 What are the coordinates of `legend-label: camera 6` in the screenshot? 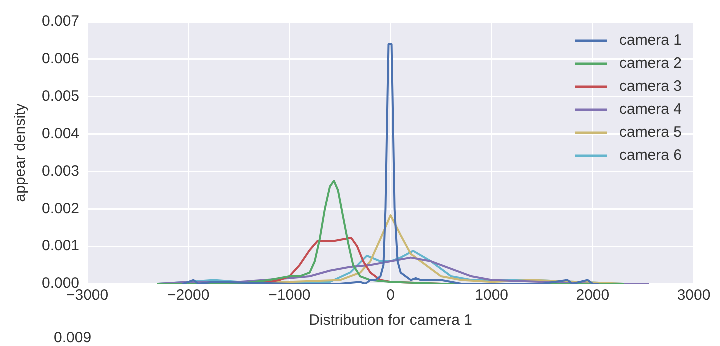 It's located at (650, 155).